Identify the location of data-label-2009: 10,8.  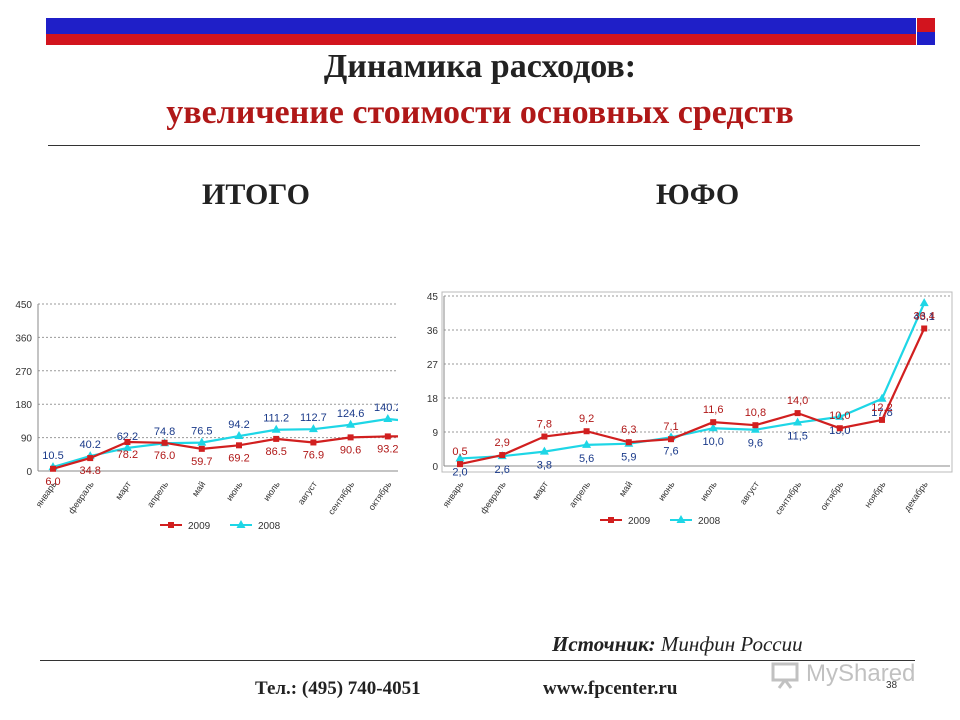
(755, 413).